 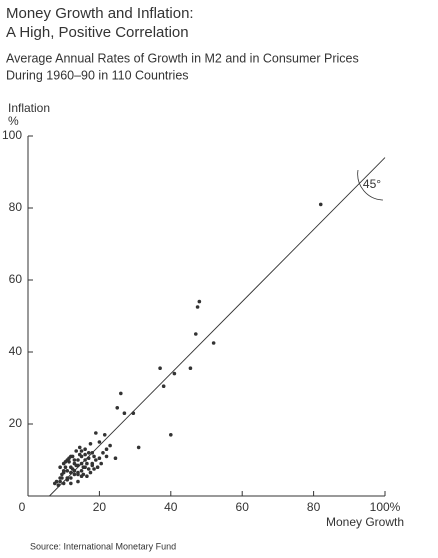 I want to click on y-tick-label: 20, so click(x=16, y=423).